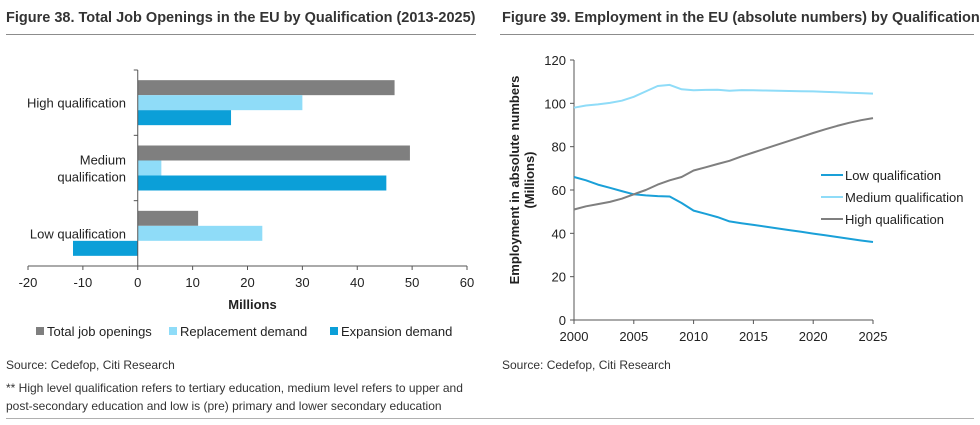 The width and height of the screenshot is (980, 425). Describe the element at coordinates (562, 320) in the screenshot. I see `y-tick-label: 0` at that location.